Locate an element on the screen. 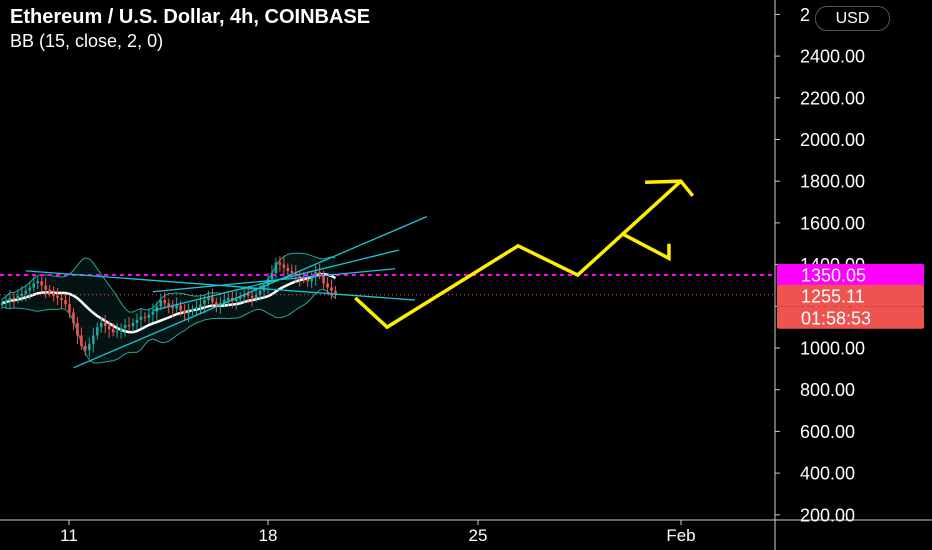 This screenshot has height=550, width=932. price-tick-label: 1600.00 is located at coordinates (832, 223).